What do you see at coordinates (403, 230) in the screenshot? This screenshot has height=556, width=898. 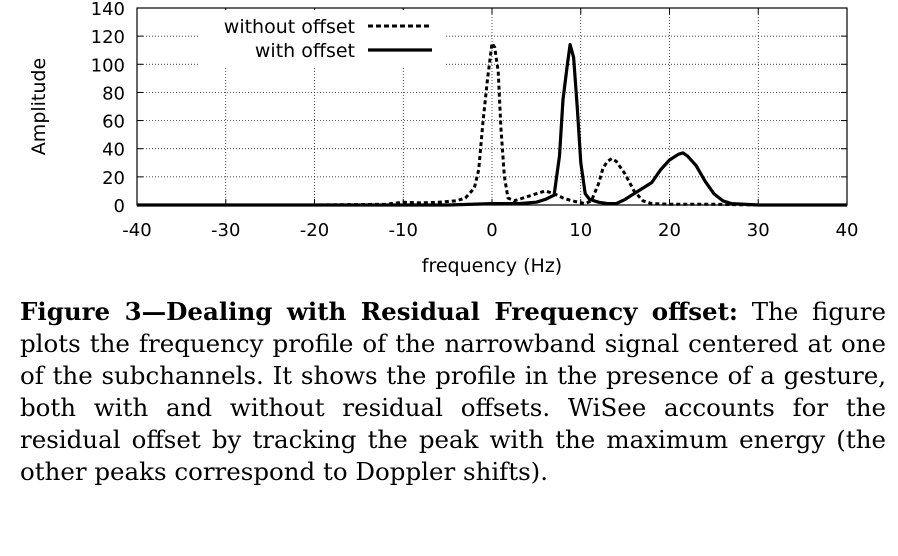 I see `x-tick-label: -10` at bounding box center [403, 230].